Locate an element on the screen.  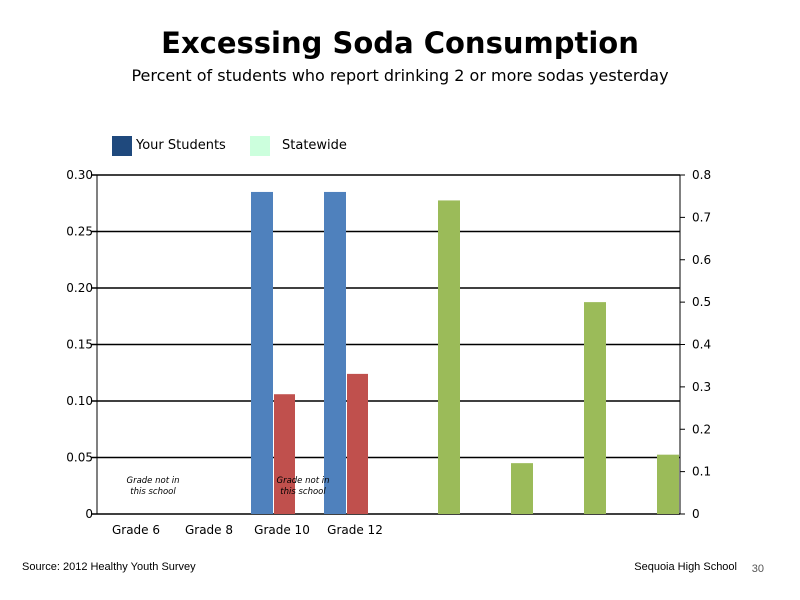
left-tick-label: 0.30 is located at coordinates (79, 175).